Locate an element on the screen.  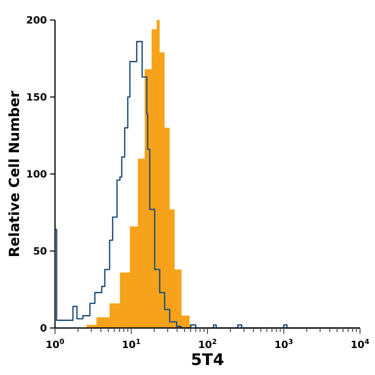
x-tick-label: 10$^{0}$ is located at coordinates (55, 344).